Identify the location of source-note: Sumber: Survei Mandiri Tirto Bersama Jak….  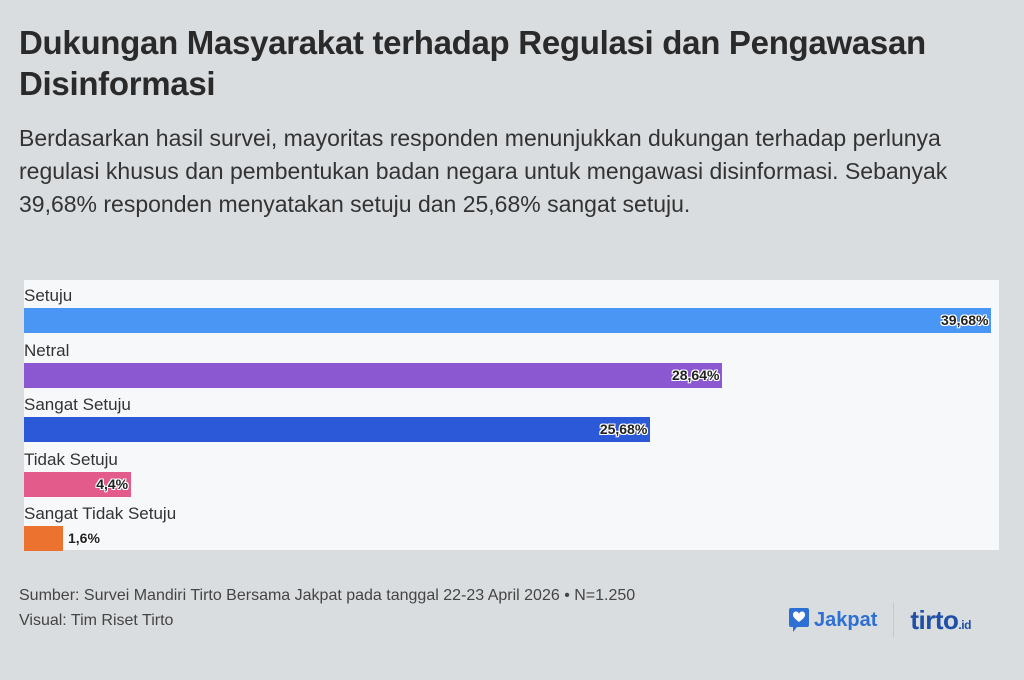
(327, 595).